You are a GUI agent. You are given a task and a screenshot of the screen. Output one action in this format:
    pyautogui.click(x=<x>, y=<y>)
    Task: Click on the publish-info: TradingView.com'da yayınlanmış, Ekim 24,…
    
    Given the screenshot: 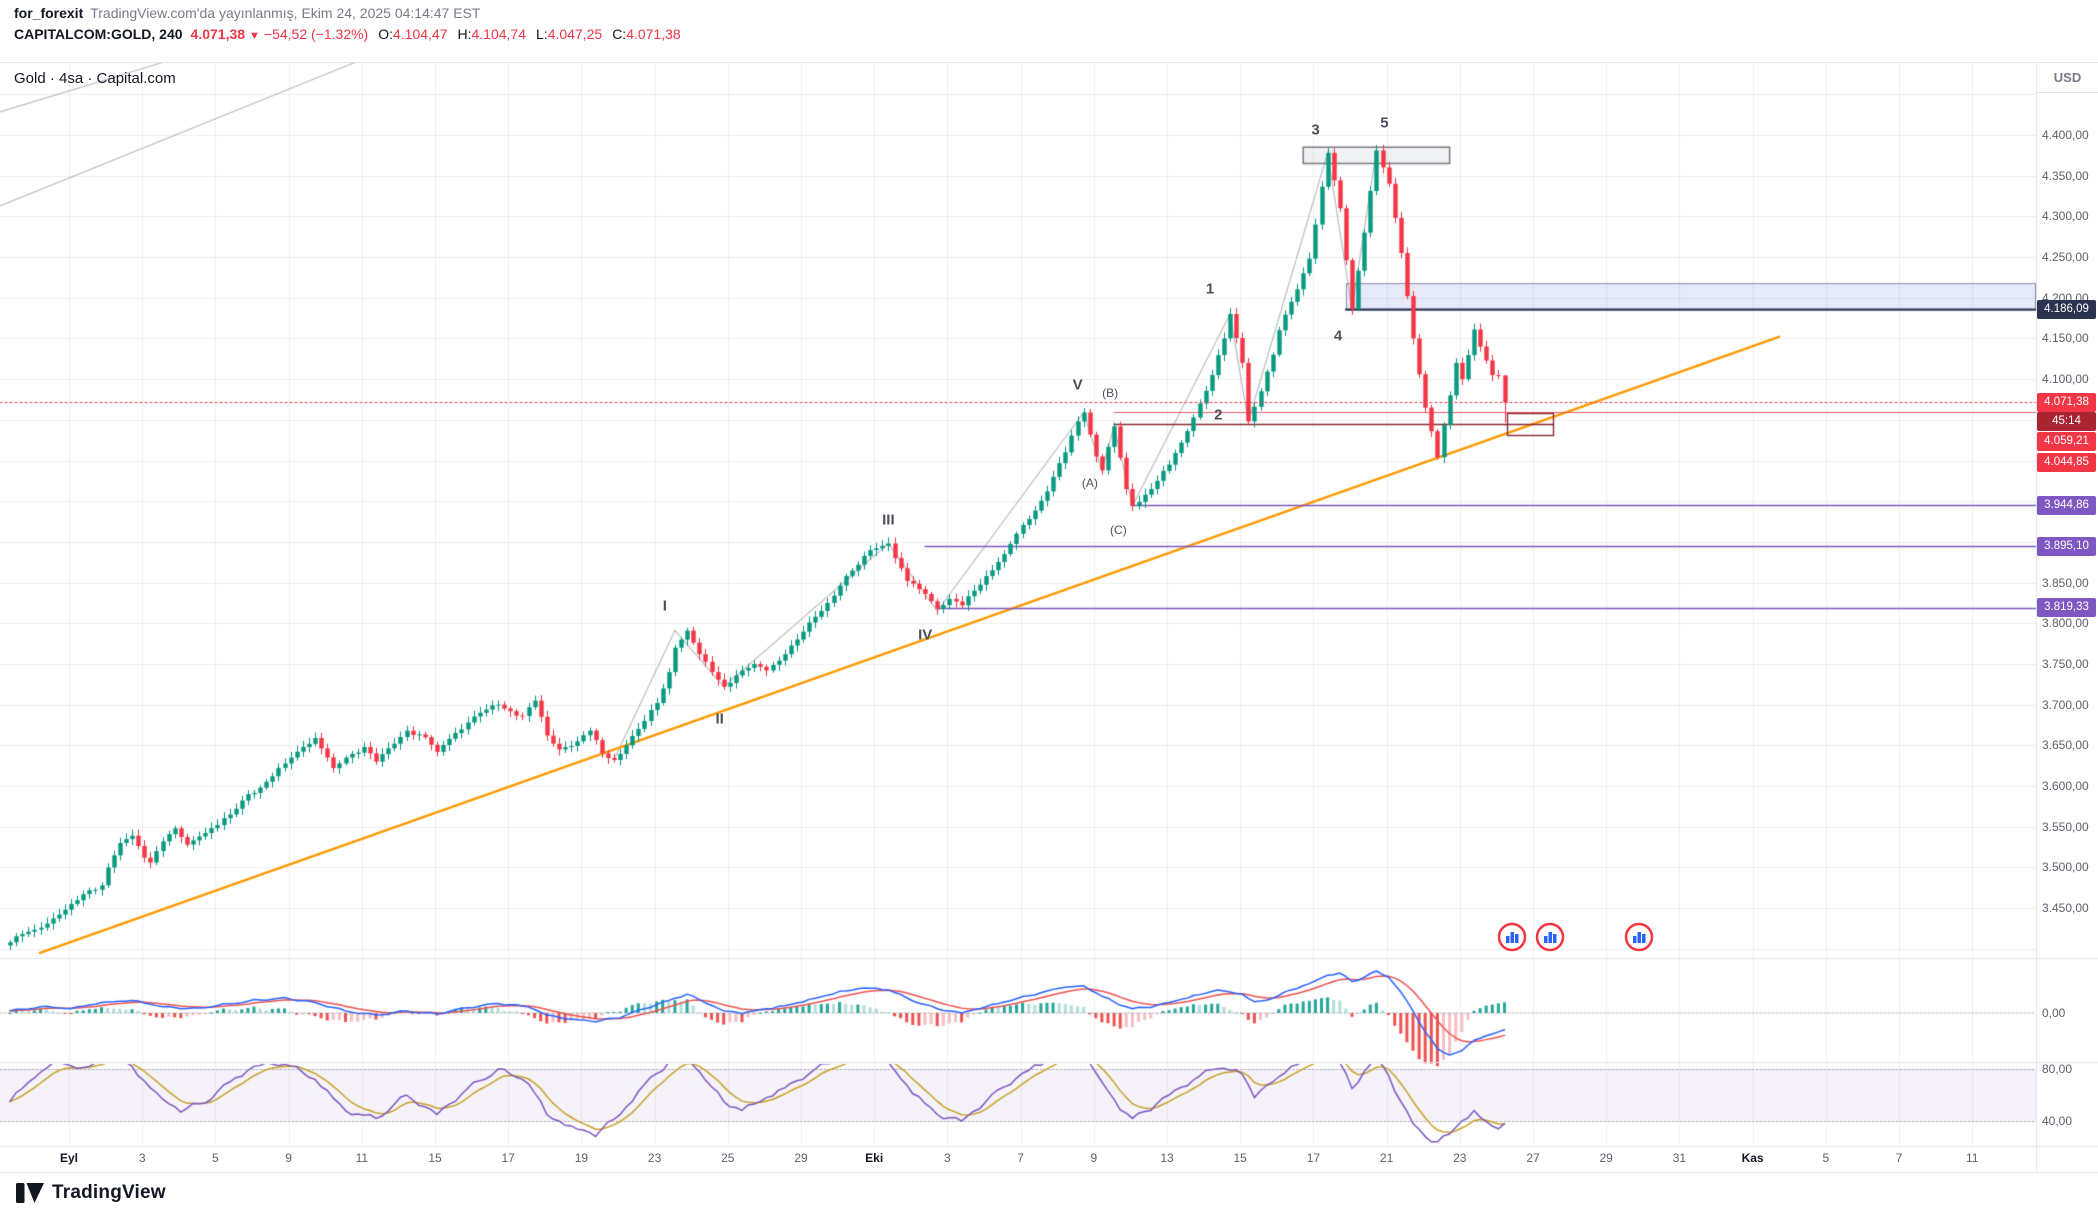 What is the action you would take?
    pyautogui.click(x=285, y=13)
    